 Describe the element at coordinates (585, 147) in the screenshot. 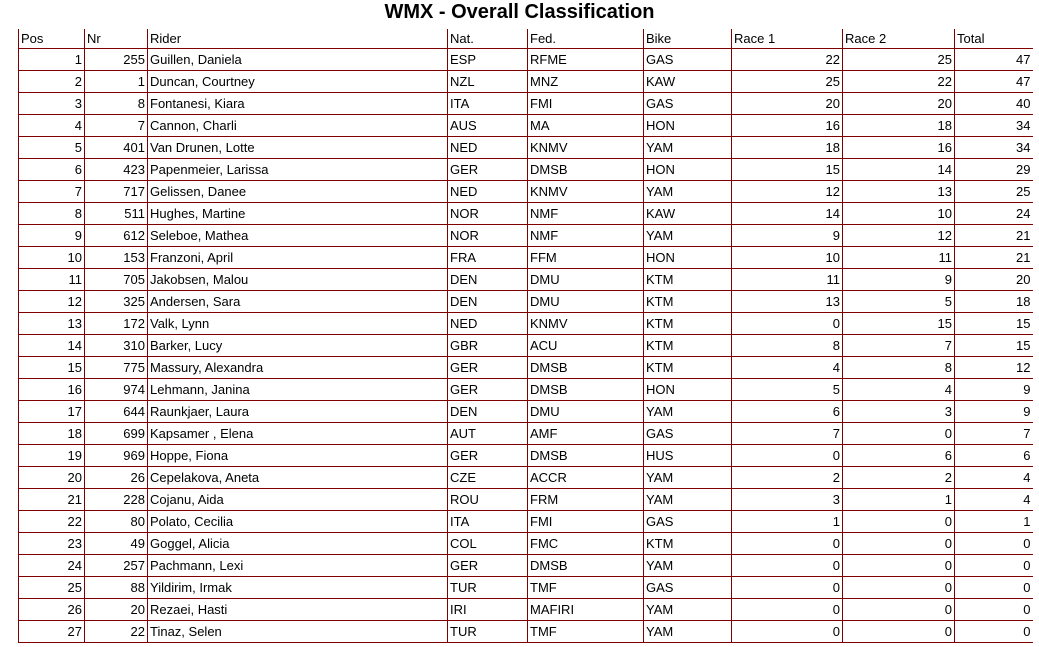

I see `table-cell: KNMV` at that location.